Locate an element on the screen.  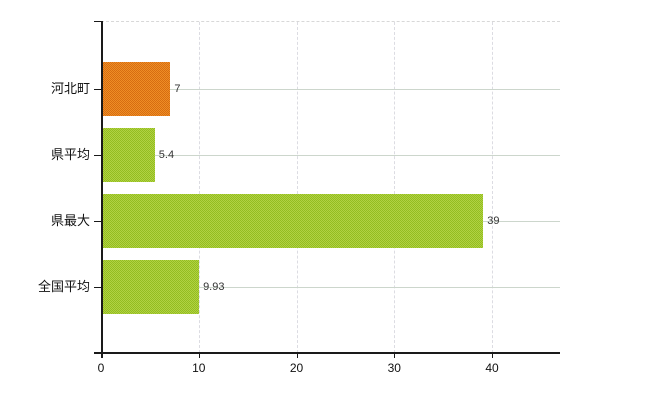
x-axis-line is located at coordinates (327, 353).